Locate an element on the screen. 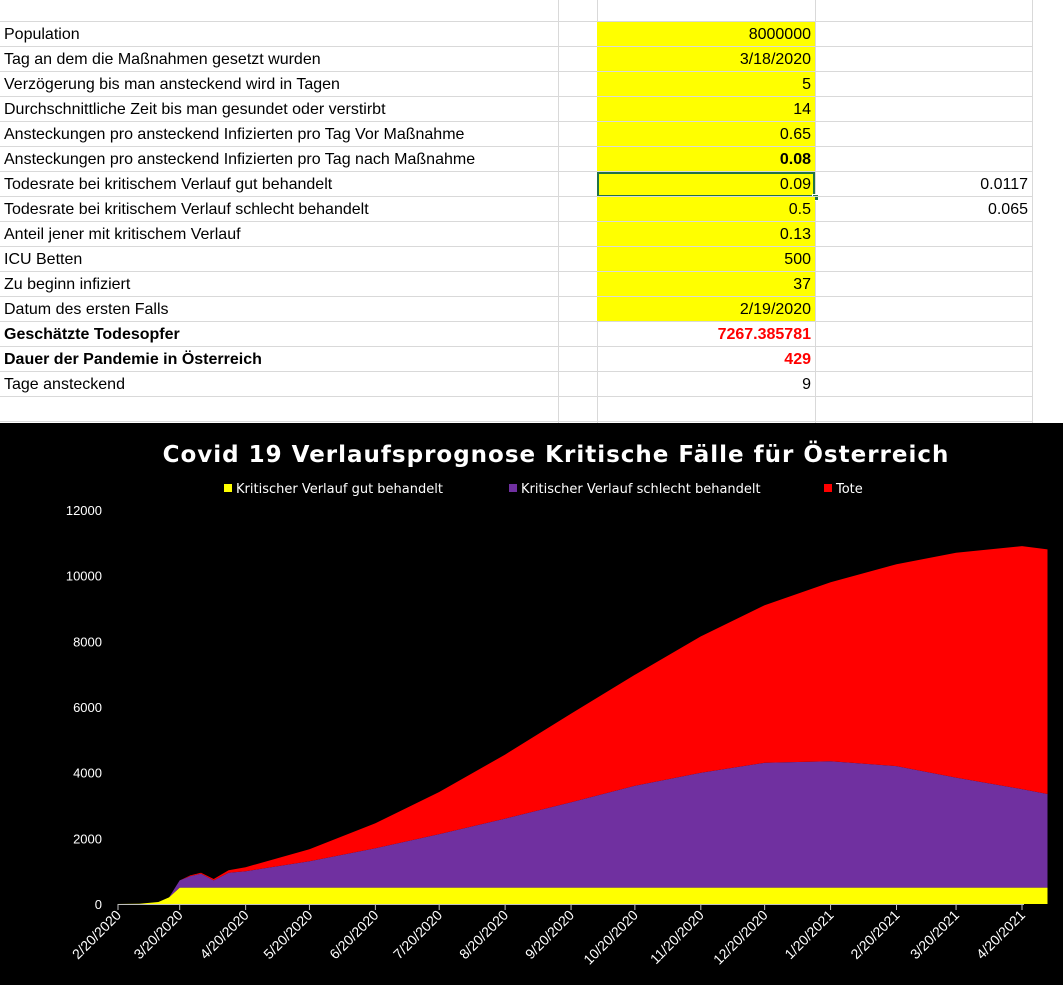 The image size is (1063, 985). value-cell: 3/18/2020 is located at coordinates (706, 59).